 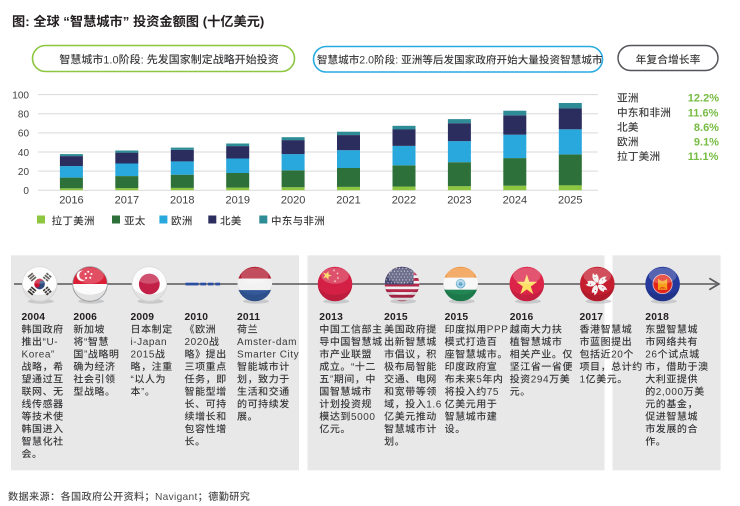 What do you see at coordinates (176, 497) in the screenshot?
I see `svg-text: Navigant` at bounding box center [176, 497].